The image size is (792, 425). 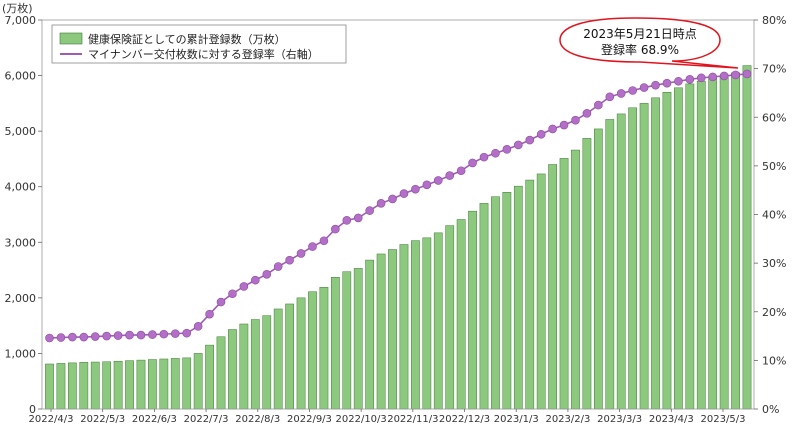 I want to click on x-tick-label: 2023/4/3, so click(x=671, y=419).